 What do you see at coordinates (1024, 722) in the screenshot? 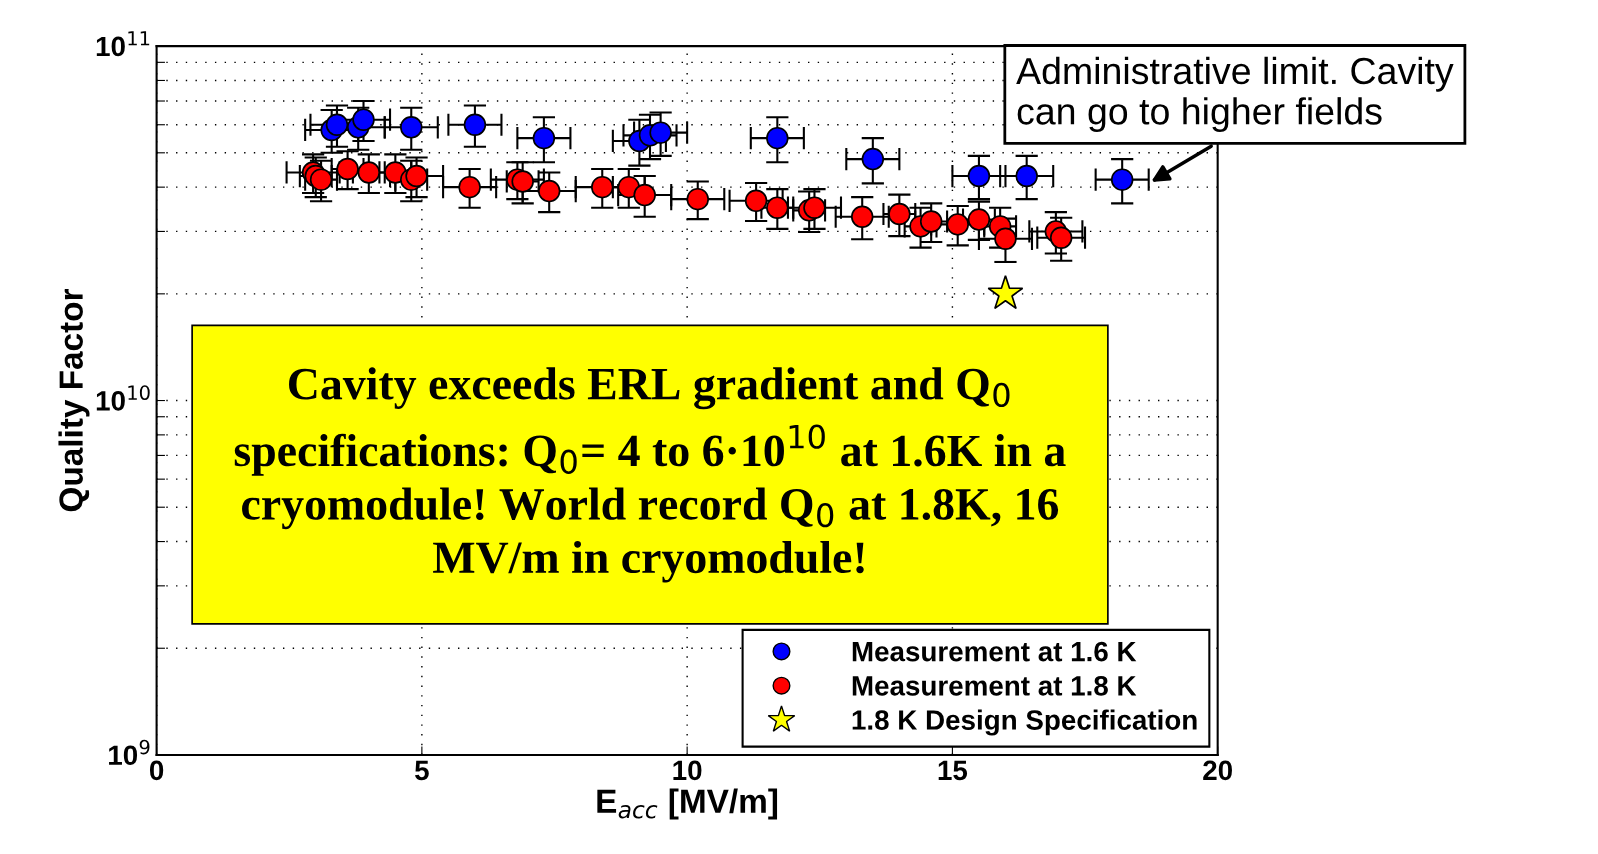
I see `legend-label: 1.8 K Design Specification` at bounding box center [1024, 722].